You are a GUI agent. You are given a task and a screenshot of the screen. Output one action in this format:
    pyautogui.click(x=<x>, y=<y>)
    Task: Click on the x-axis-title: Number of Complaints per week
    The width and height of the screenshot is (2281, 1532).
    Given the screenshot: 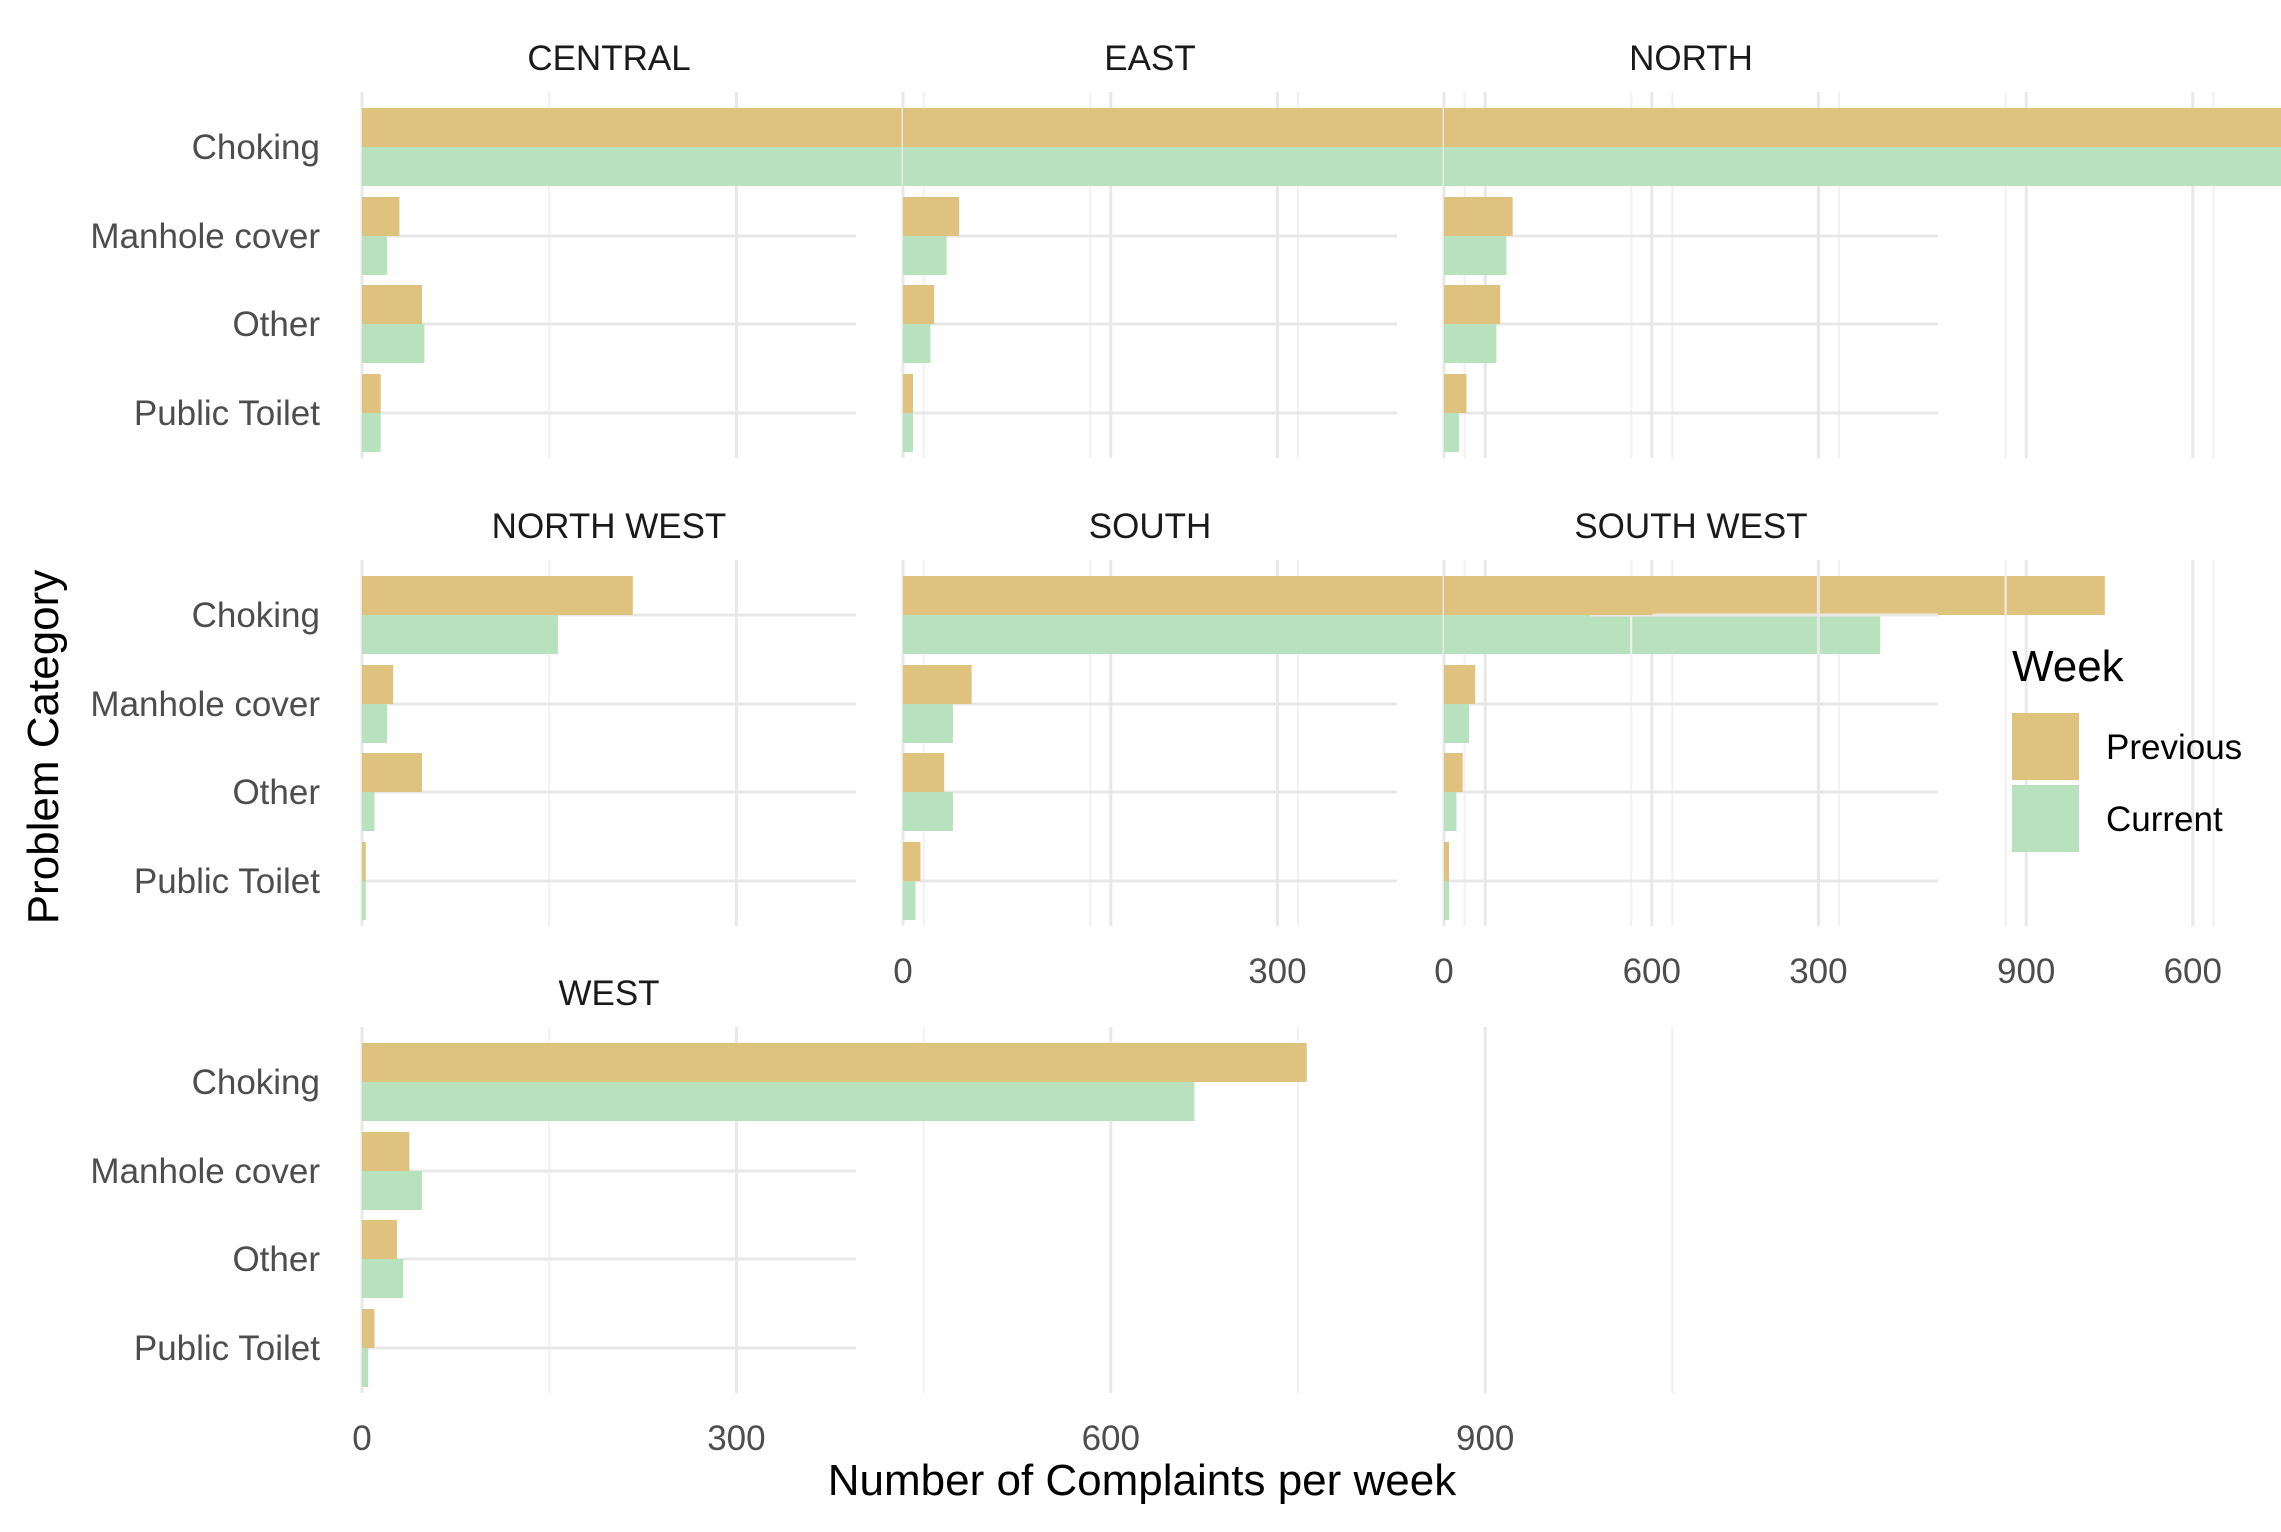 What is the action you would take?
    pyautogui.click(x=1142, y=1480)
    